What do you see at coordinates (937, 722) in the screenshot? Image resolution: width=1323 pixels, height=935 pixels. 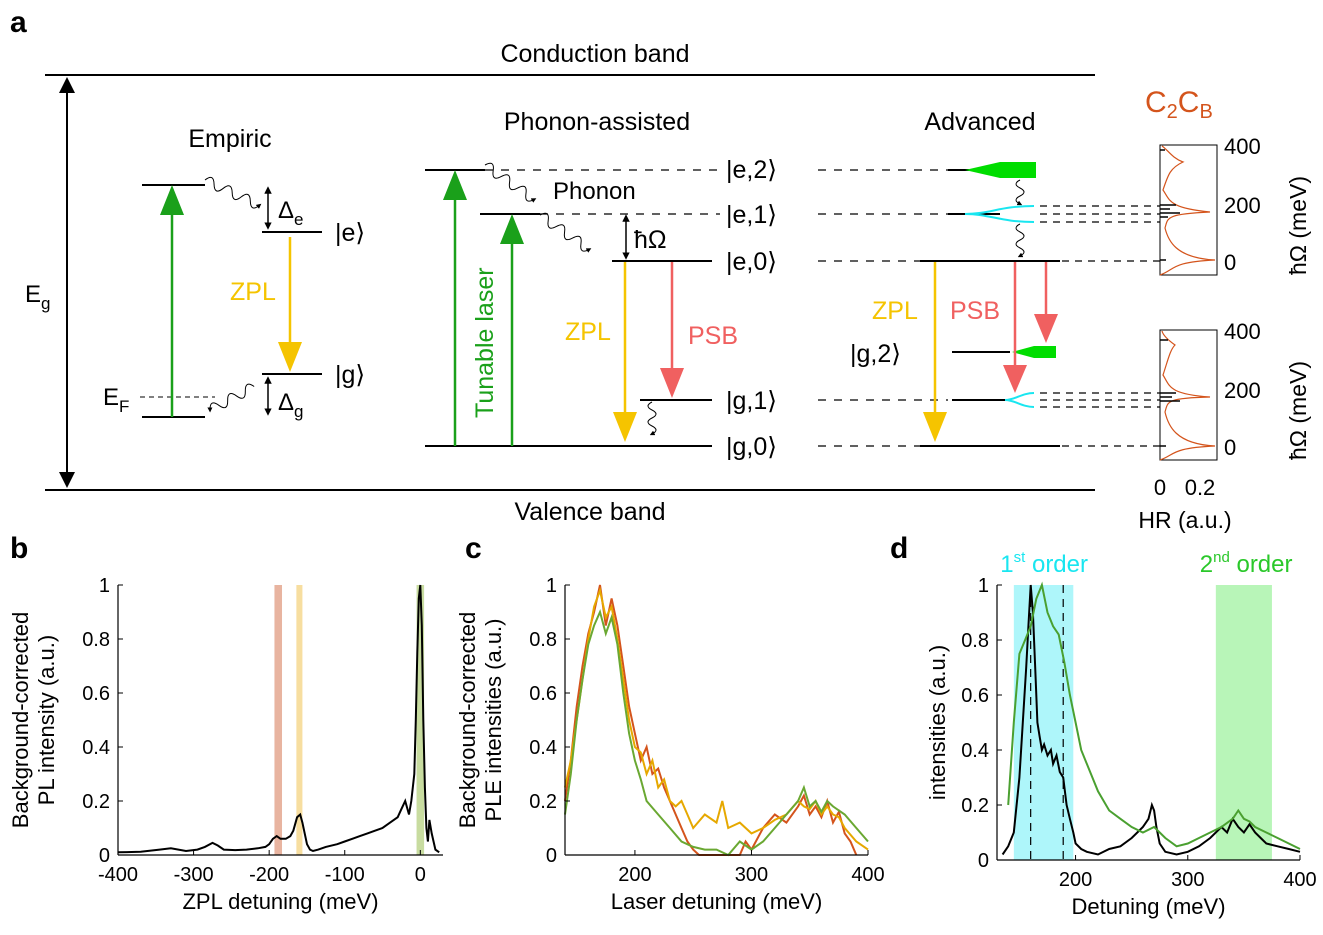 I see `y-axis-label: intensities (a.u.)` at bounding box center [937, 722].